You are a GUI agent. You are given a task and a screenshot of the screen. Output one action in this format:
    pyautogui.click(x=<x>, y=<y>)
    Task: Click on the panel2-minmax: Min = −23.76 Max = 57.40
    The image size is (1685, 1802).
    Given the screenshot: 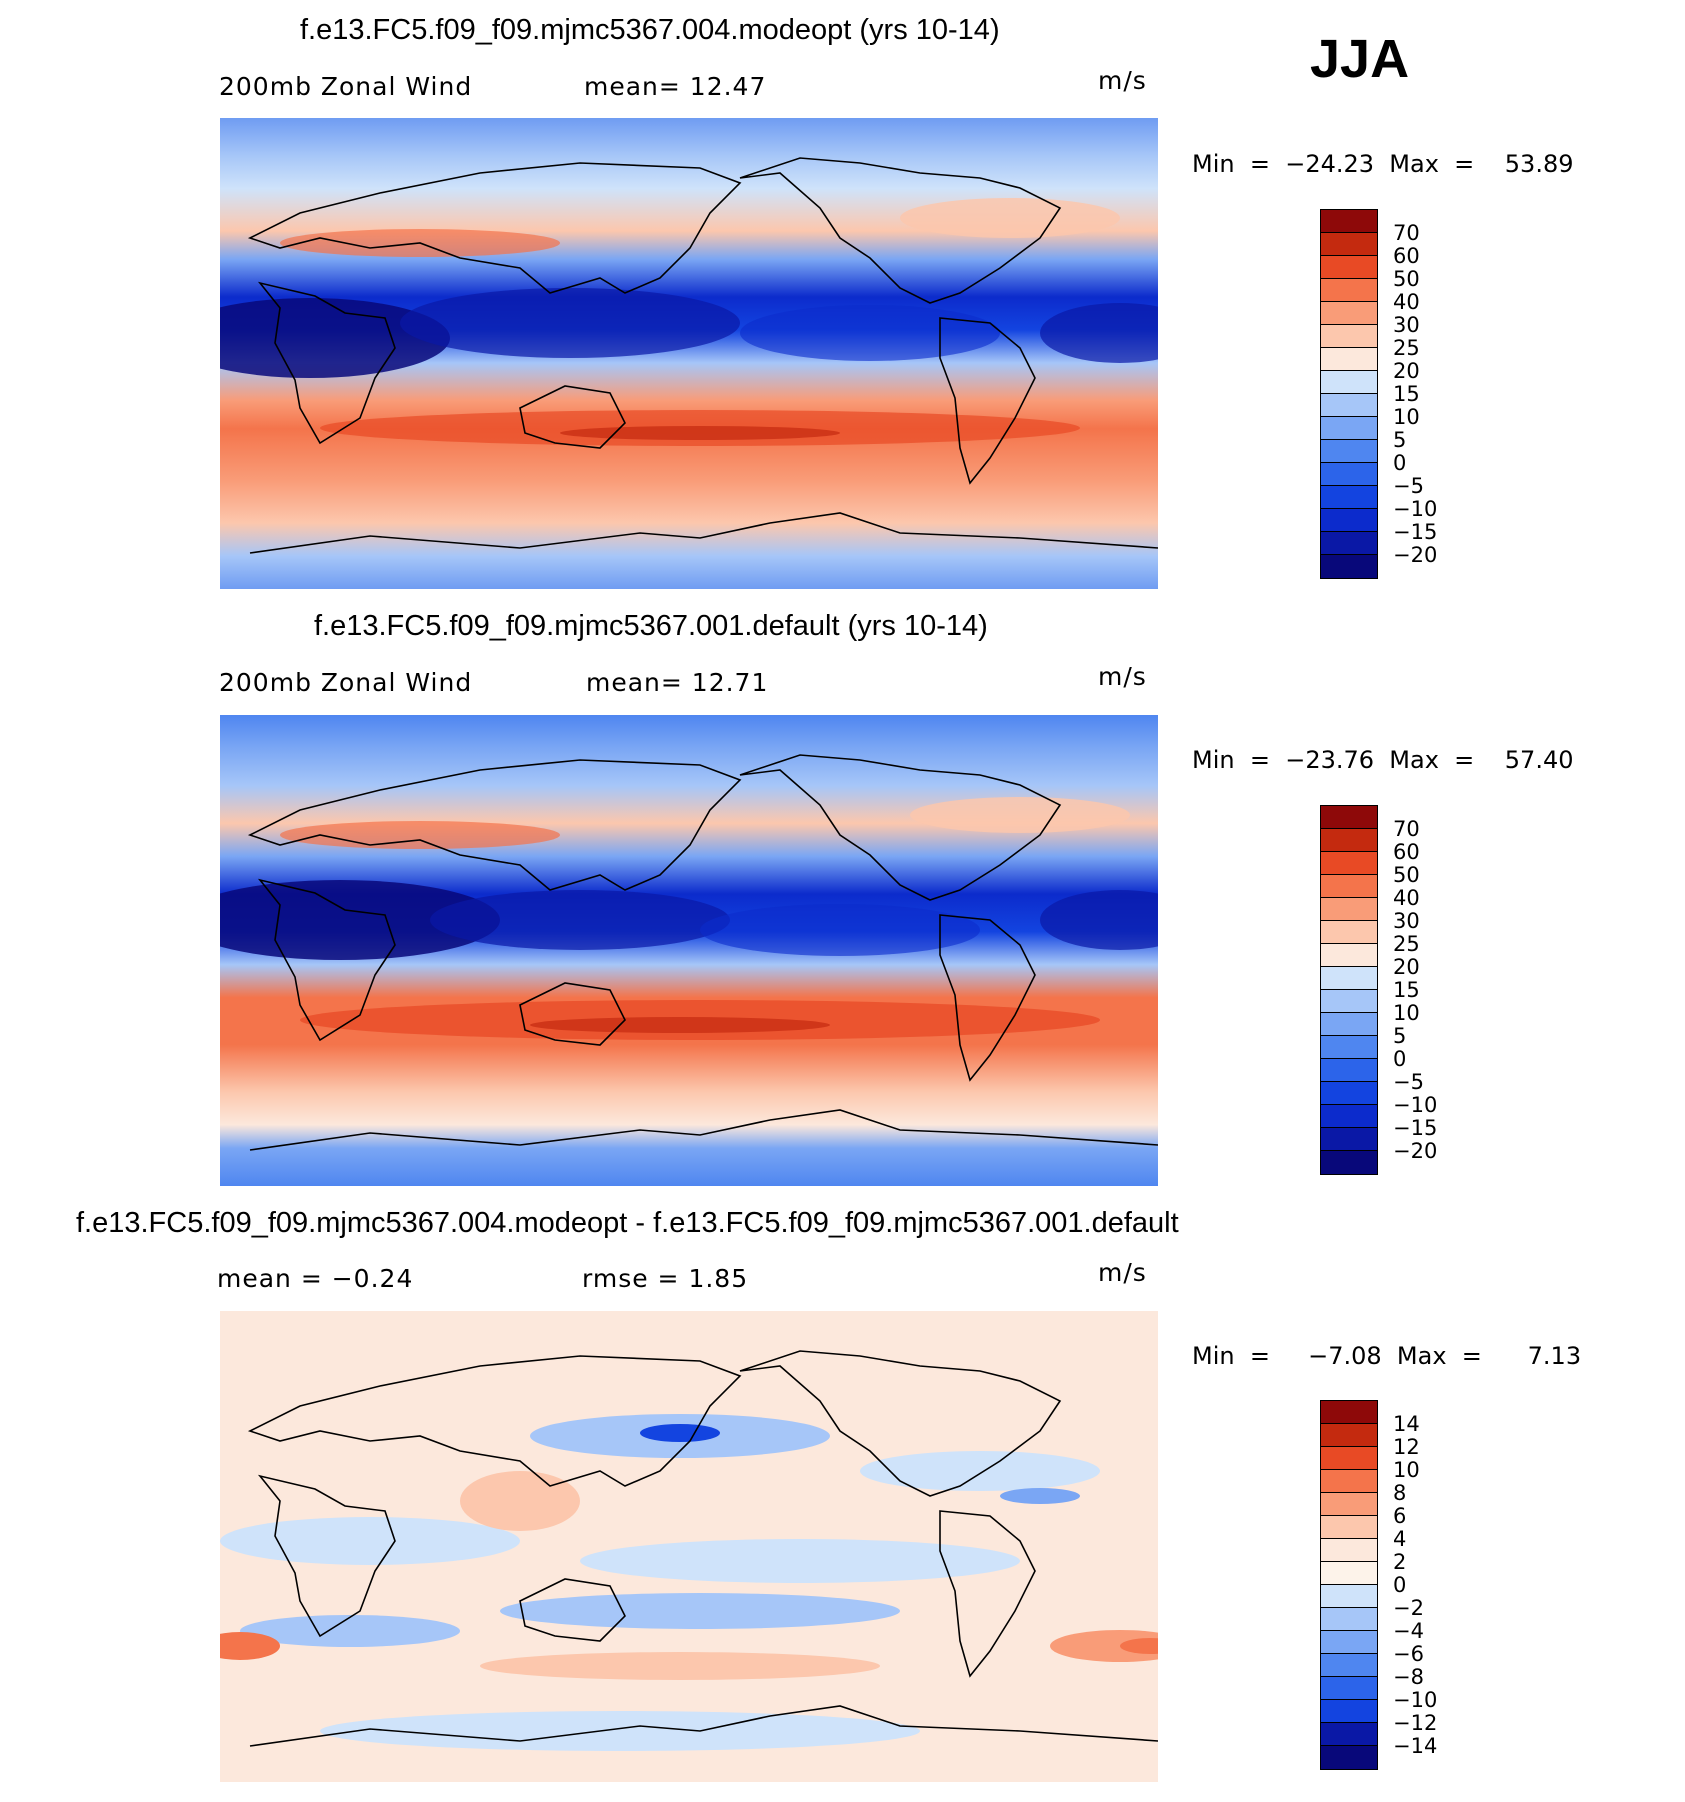 What is the action you would take?
    pyautogui.click(x=1383, y=760)
    